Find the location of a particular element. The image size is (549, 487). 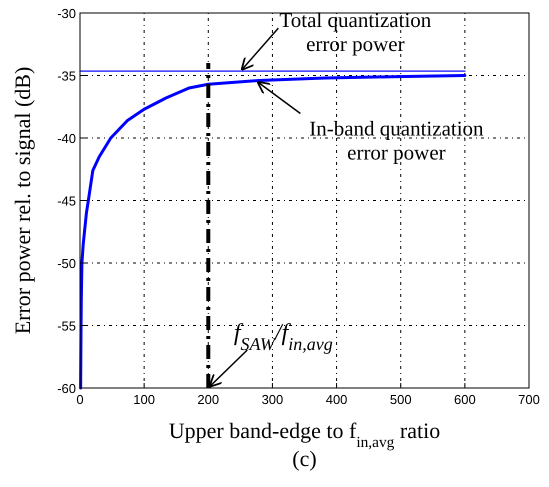

y-tick-label: -30 is located at coordinates (66, 13).